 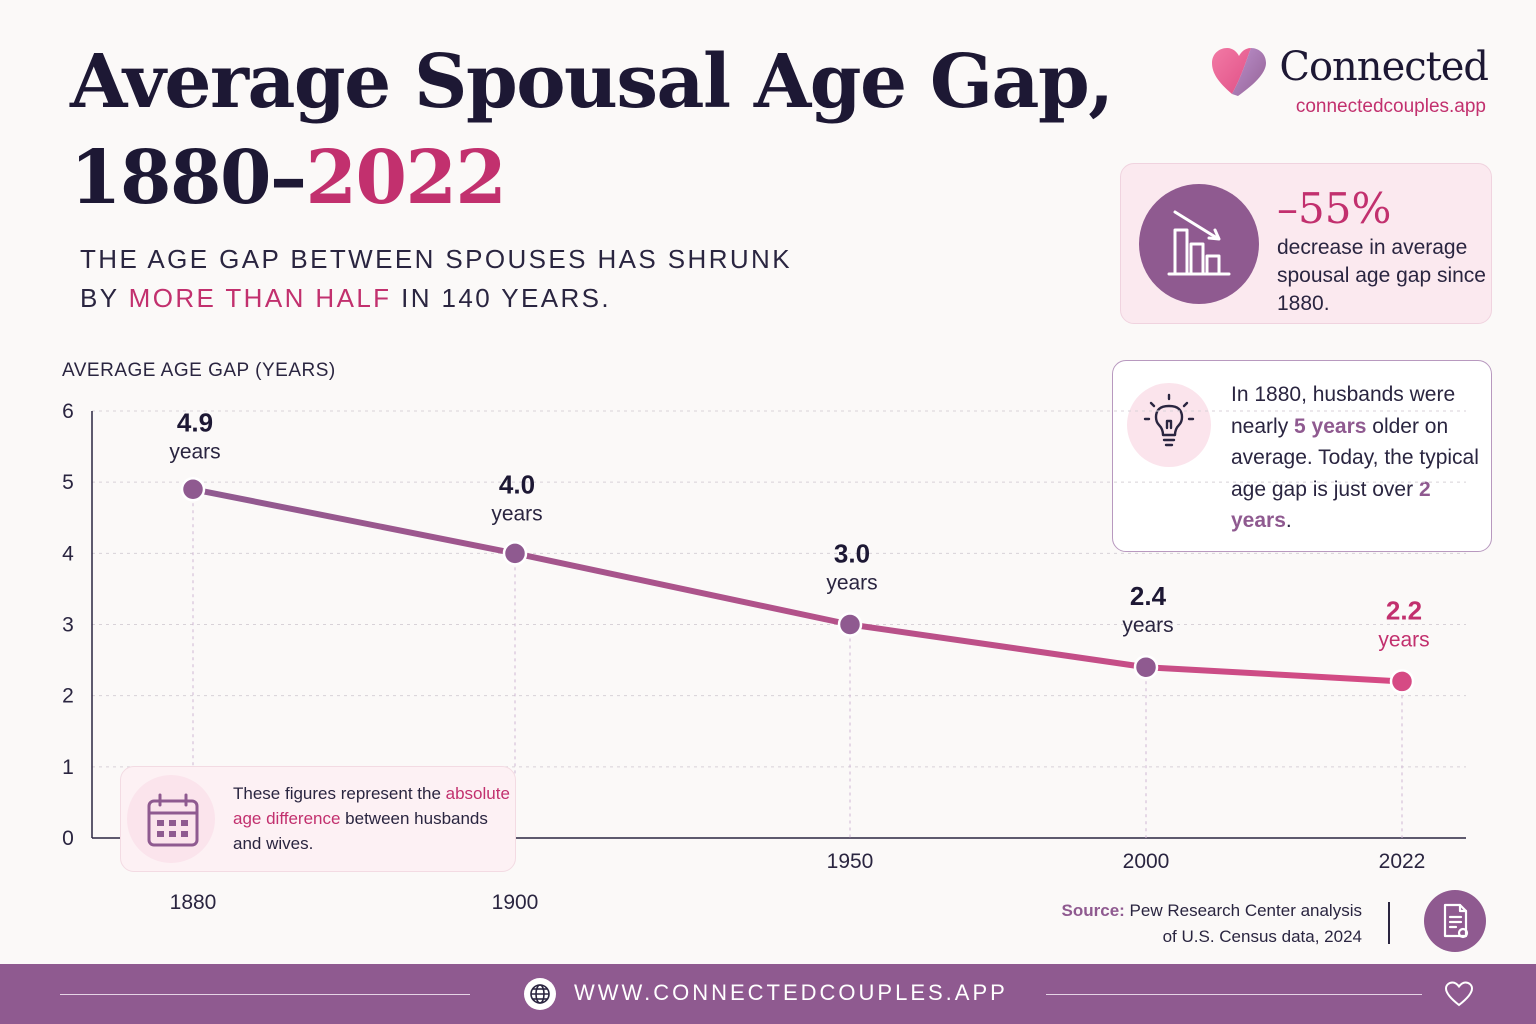 I want to click on document-icon, so click(x=1456, y=921).